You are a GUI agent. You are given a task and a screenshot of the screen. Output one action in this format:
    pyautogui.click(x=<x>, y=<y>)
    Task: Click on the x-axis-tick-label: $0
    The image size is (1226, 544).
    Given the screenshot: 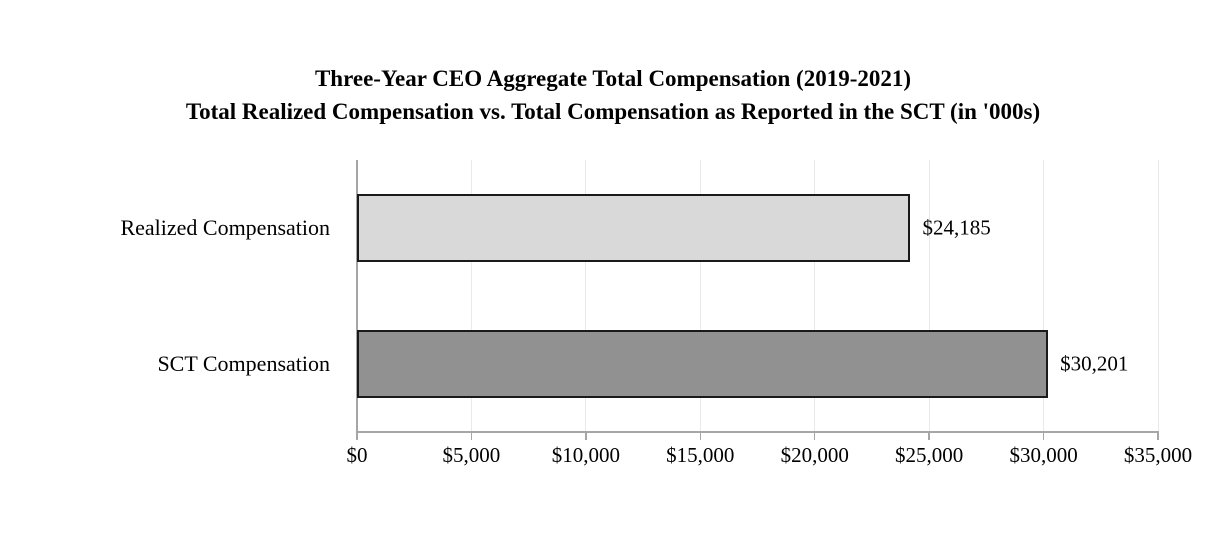 What is the action you would take?
    pyautogui.click(x=357, y=455)
    